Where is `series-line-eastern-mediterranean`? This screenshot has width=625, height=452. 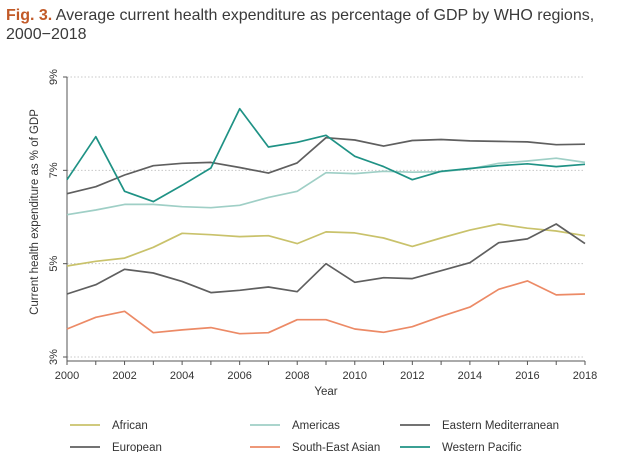 series-line-eastern-mediterranean is located at coordinates (326, 165).